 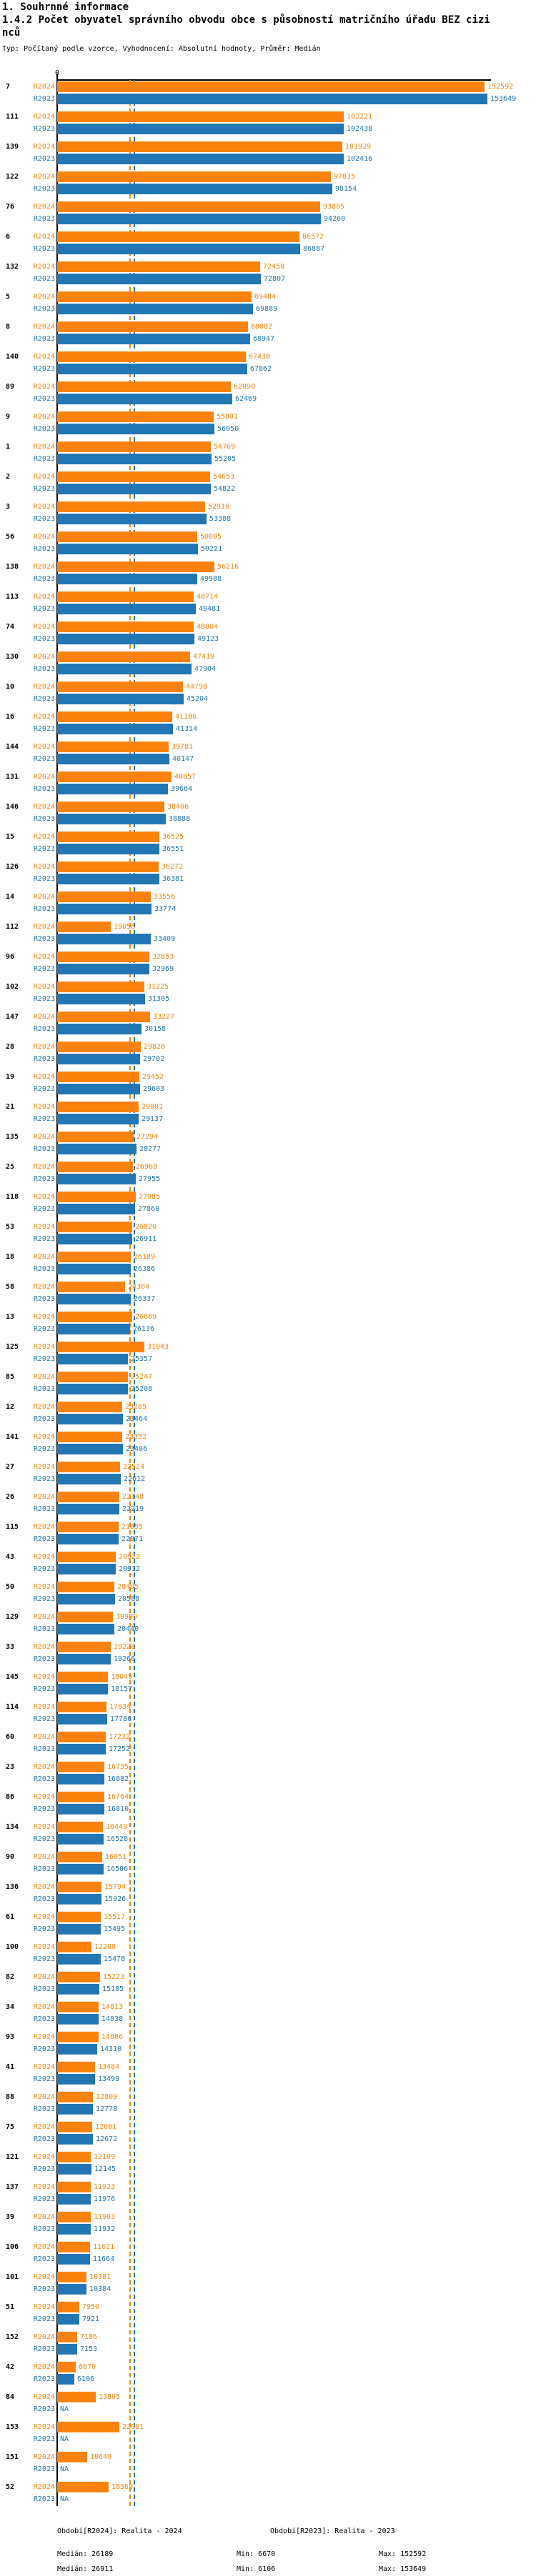 I want to click on bar-value-r2023: 22071, so click(x=132, y=1539).